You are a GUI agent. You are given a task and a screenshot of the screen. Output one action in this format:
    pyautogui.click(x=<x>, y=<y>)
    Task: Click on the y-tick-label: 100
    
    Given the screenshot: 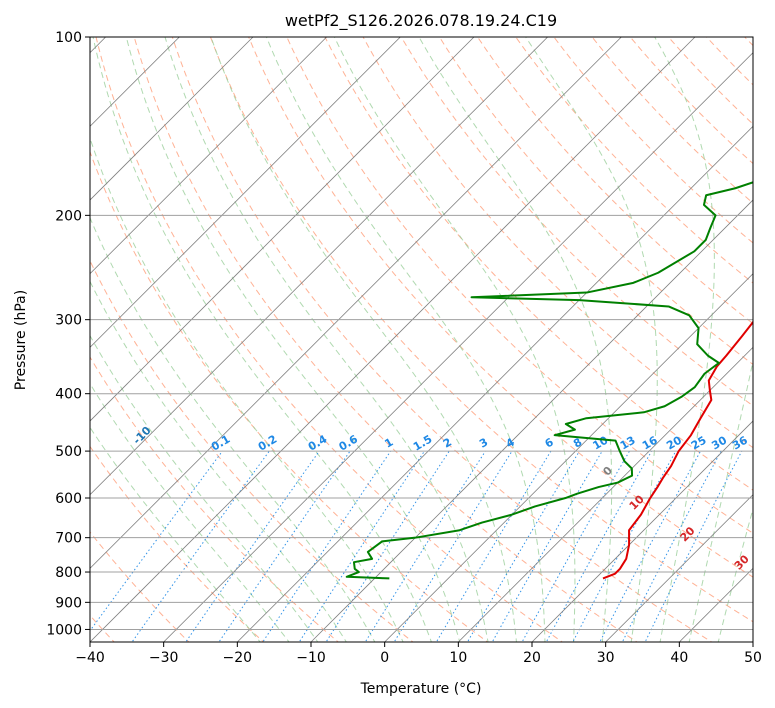 What is the action you would take?
    pyautogui.click(x=68, y=38)
    